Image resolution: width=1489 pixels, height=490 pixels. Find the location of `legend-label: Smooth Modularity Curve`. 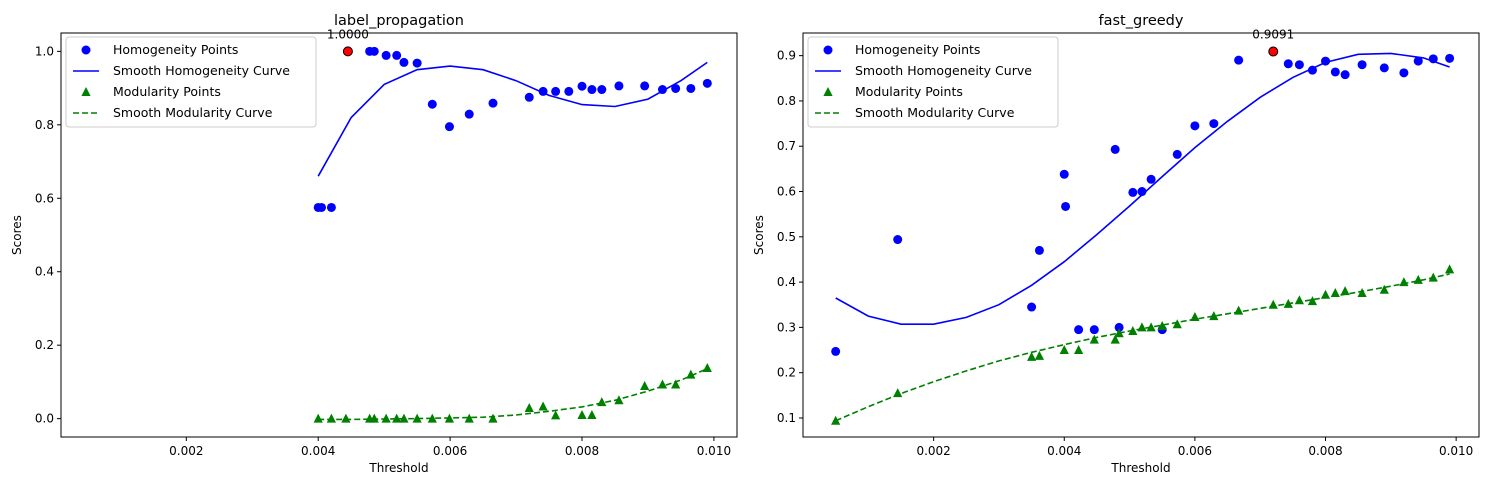

legend-label: Smooth Modularity Curve is located at coordinates (935, 112).